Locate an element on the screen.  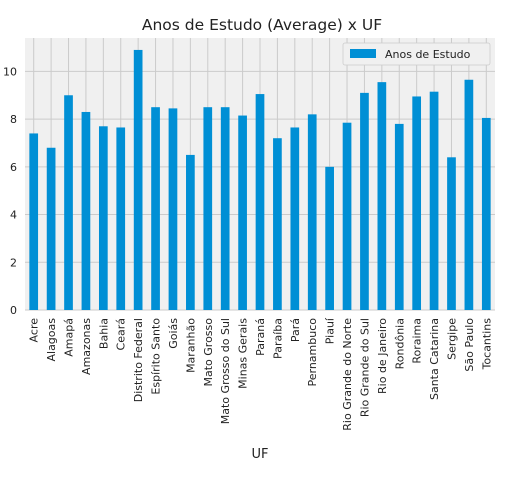
x-tick-label: Distrito Federal is located at coordinates (138, 360).